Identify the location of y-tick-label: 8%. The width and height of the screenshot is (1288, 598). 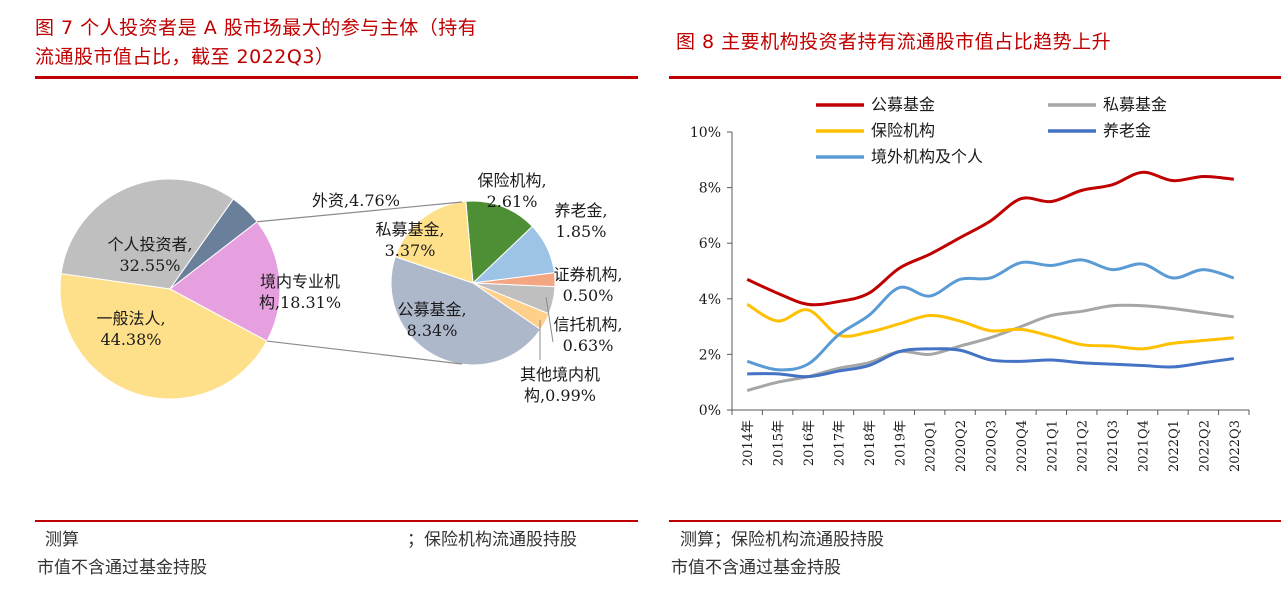
(710, 189).